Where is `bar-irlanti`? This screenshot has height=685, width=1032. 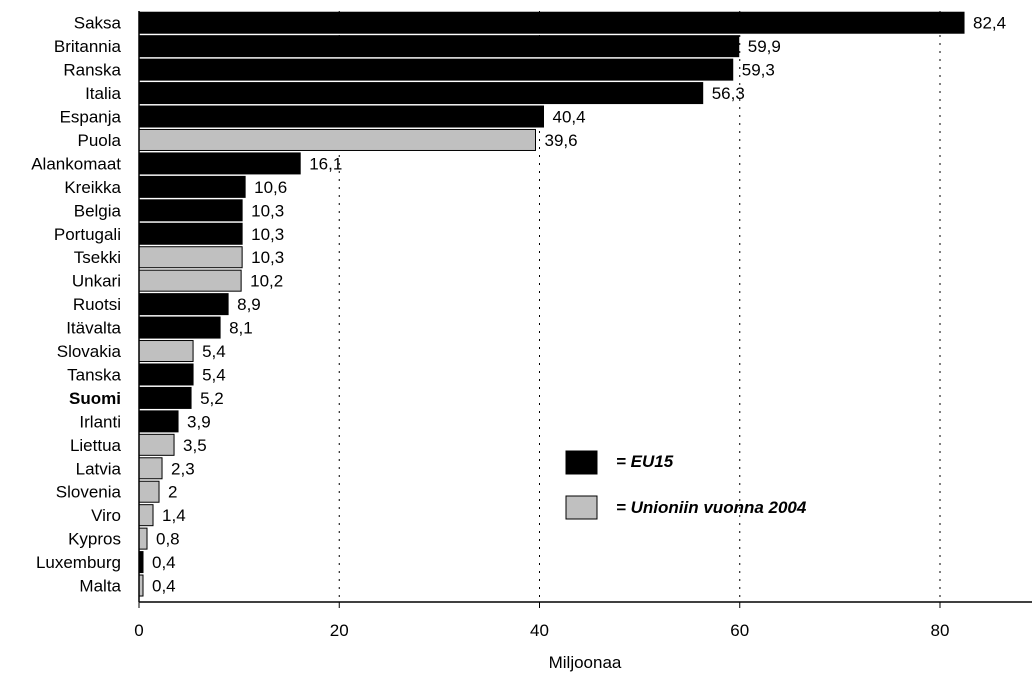 bar-irlanti is located at coordinates (158, 421).